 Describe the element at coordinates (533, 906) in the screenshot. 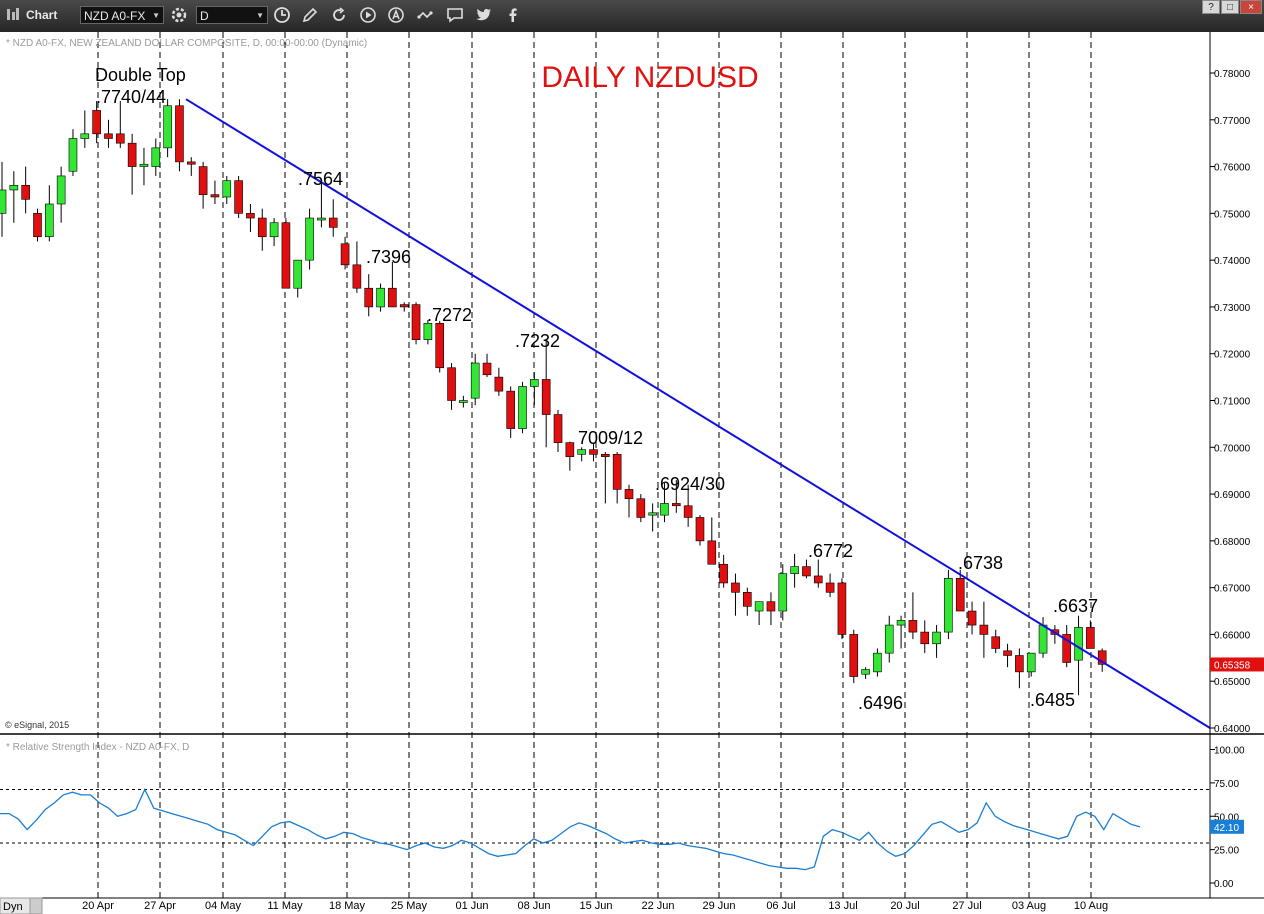

I see `x-tick-label: 08 Jun` at that location.